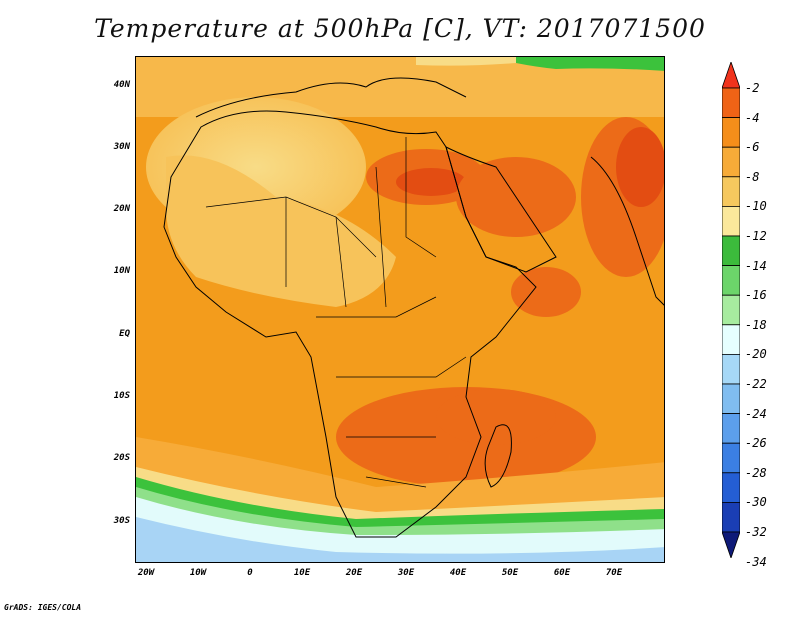 This screenshot has width=800, height=618. What do you see at coordinates (562, 573) in the screenshot?
I see `lon-label-60e: 60E` at bounding box center [562, 573].